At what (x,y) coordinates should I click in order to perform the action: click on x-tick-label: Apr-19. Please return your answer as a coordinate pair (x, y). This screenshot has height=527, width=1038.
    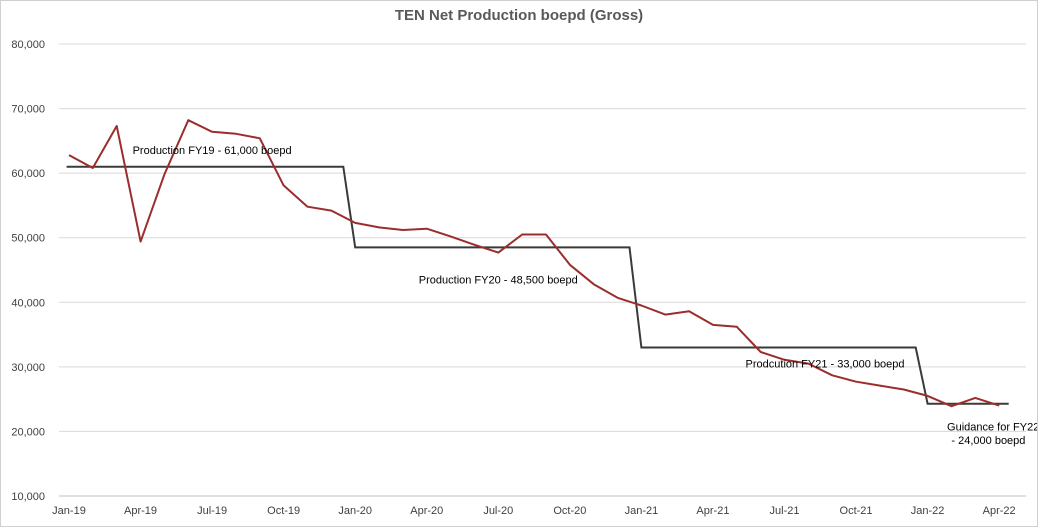
    Looking at the image, I should click on (140, 511).